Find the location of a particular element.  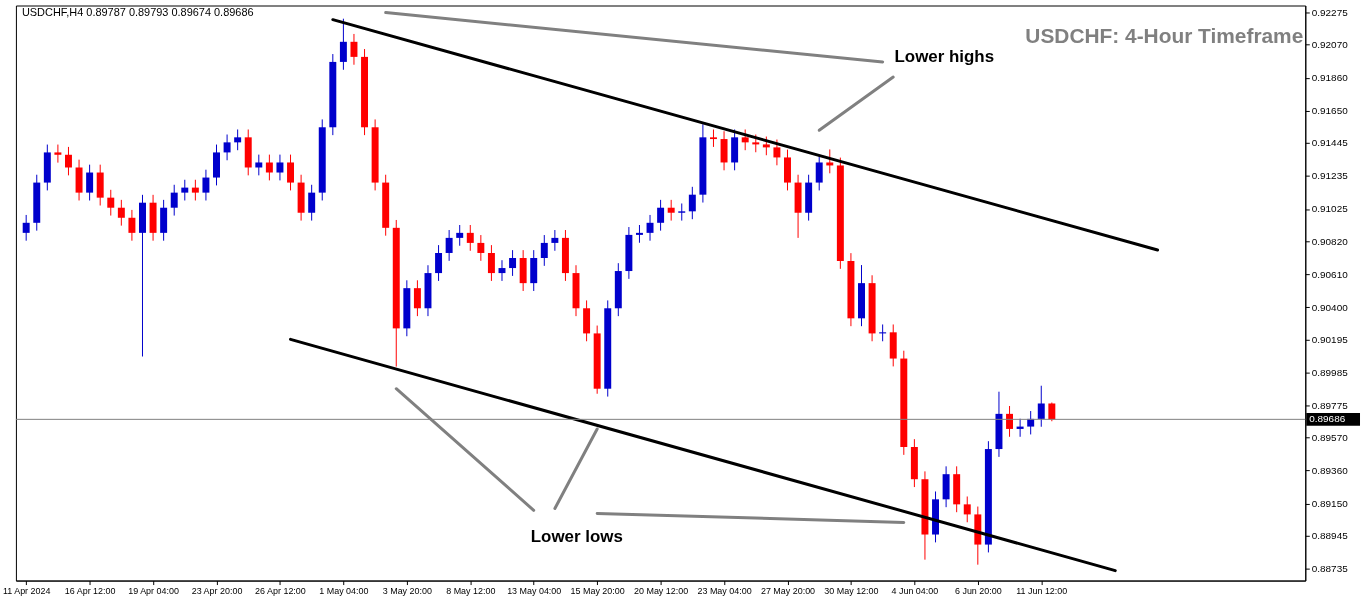

ref-line-label: 0.89686 is located at coordinates (1327, 419).